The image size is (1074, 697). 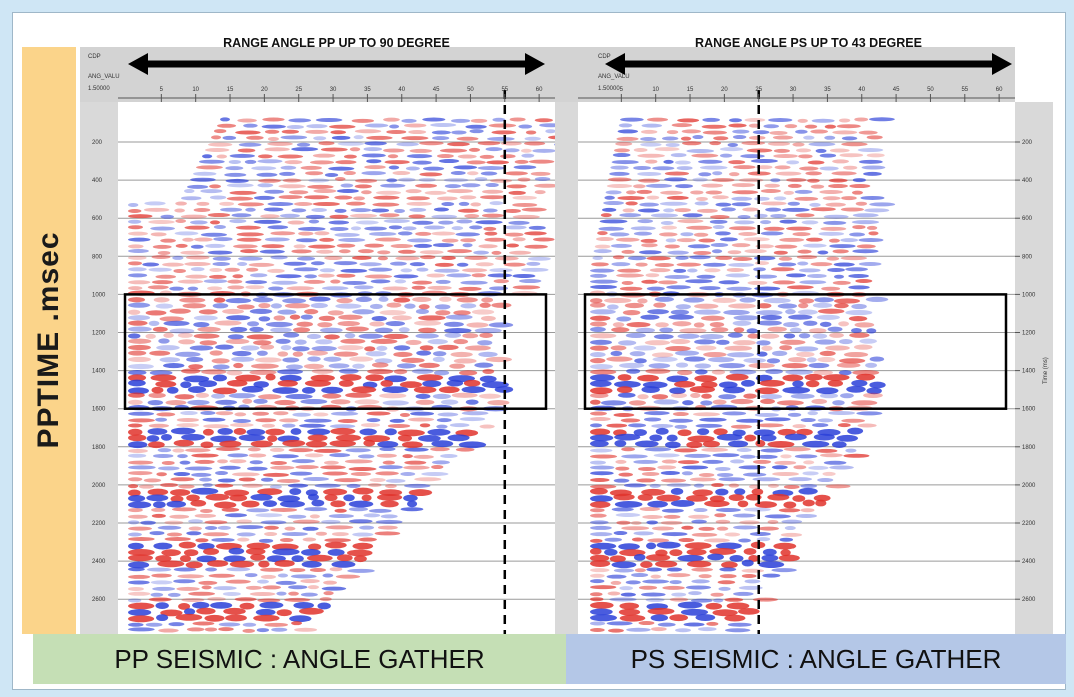 What do you see at coordinates (604, 57) in the screenshot?
I see `ps-corner-label-cdp: CDP` at bounding box center [604, 57].